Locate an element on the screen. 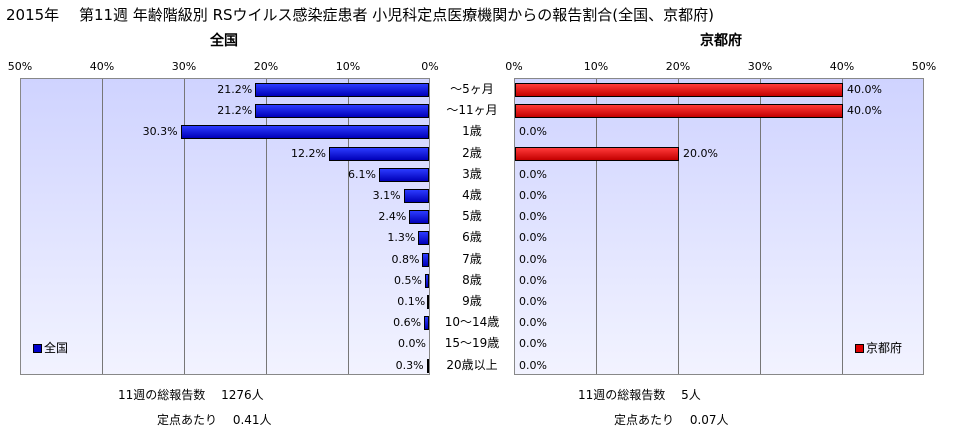 This screenshot has height=431, width=968. left-tick-label: 20% is located at coordinates (266, 66).